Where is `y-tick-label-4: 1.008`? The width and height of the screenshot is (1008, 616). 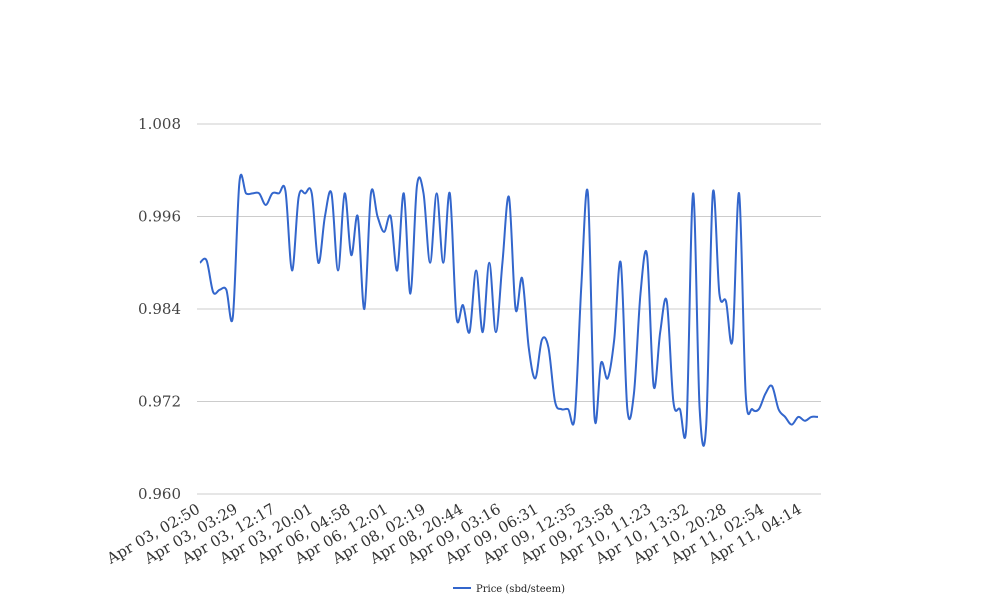 y-tick-label-4: 1.008 is located at coordinates (159, 124).